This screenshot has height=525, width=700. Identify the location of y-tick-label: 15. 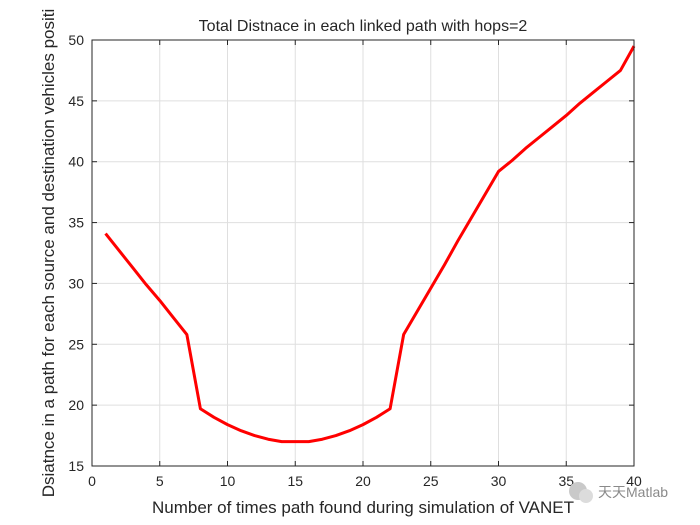
(76, 466).